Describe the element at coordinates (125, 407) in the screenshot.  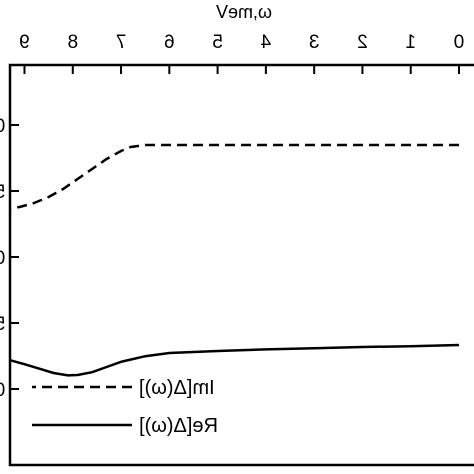
I see `legend: Im[Δ(ω)] Re[Δ(ω)]` at that location.